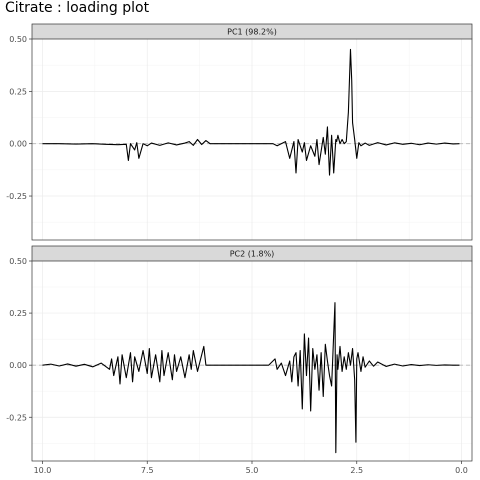  I want to click on chart-title: Citrate : loading plot, so click(77, 8).